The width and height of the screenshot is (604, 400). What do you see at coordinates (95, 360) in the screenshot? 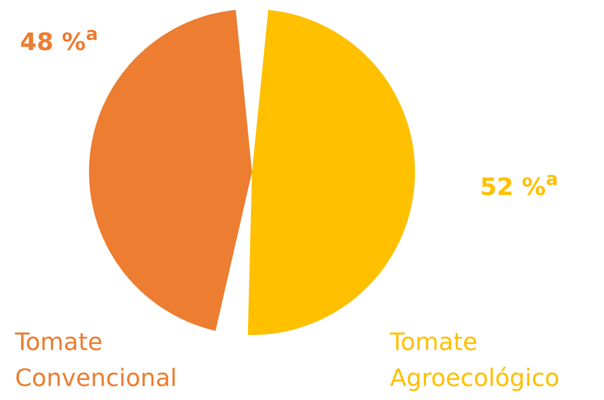
I see `slice-label: Tomate Convencional` at bounding box center [95, 360].